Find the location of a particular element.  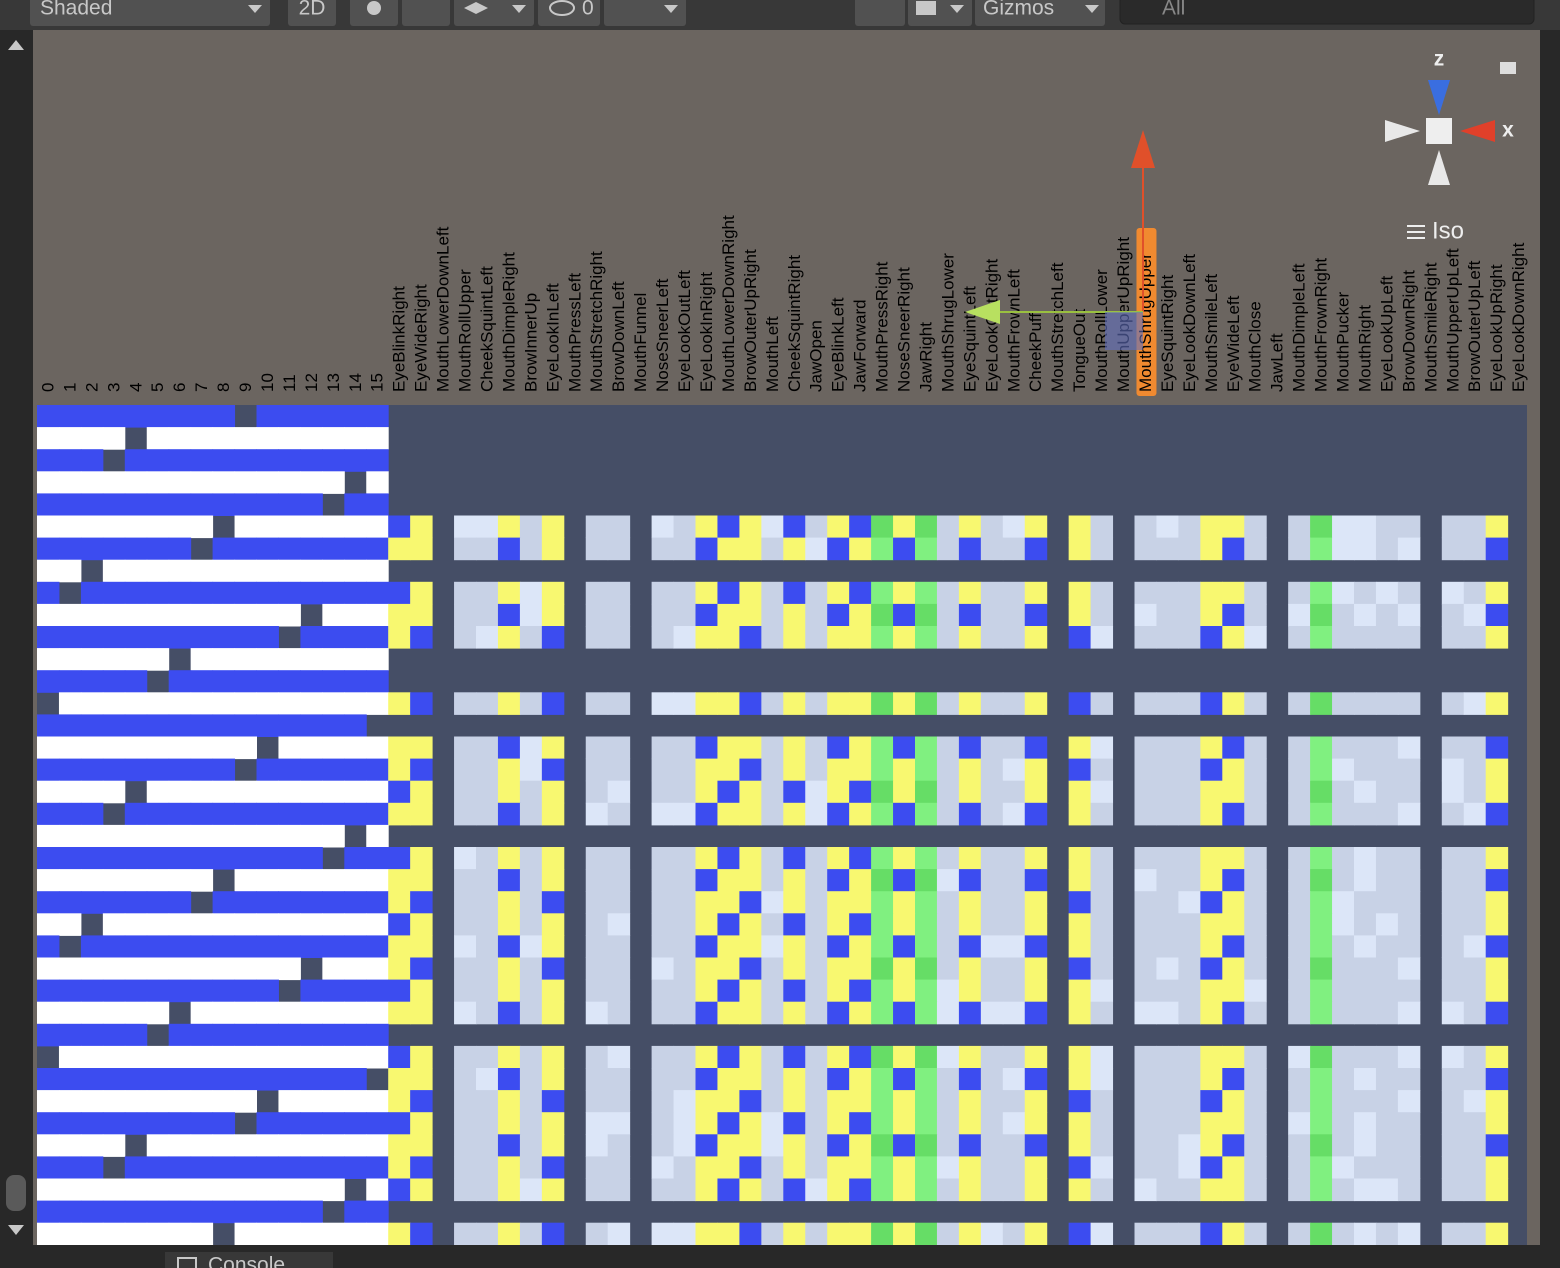

lock-icon is located at coordinates (1508, 68).